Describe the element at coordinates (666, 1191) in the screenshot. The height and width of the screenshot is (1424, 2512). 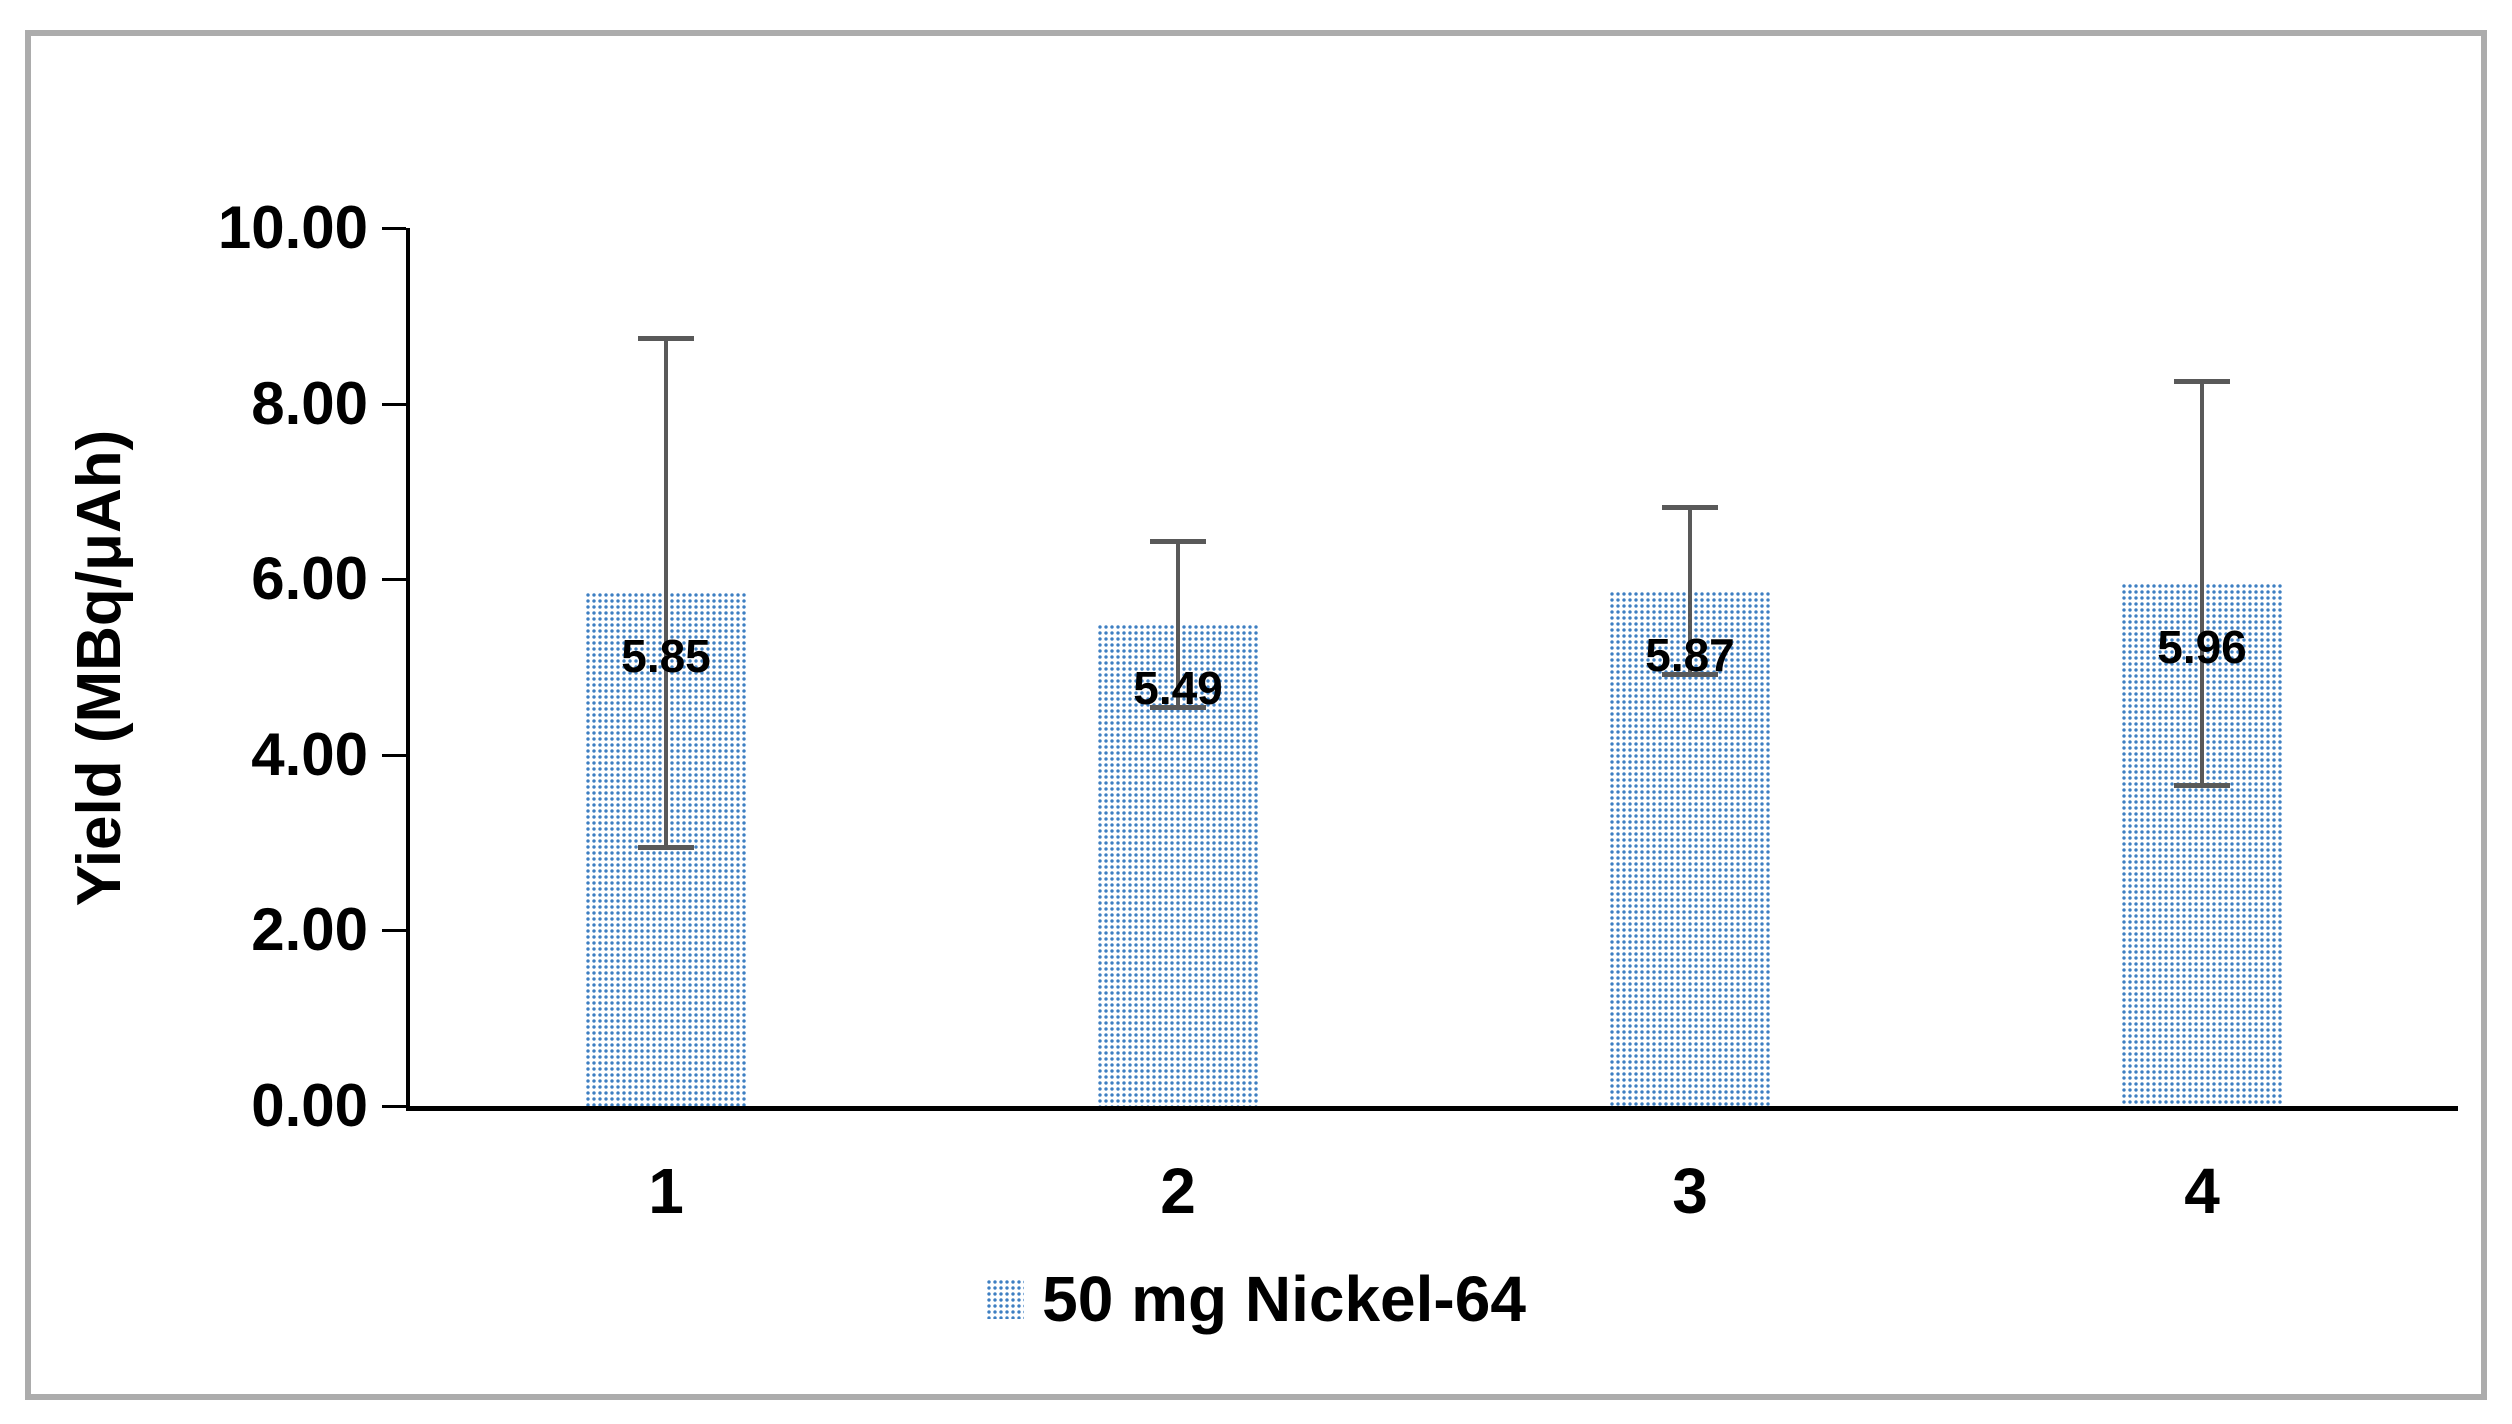
I see `x-tick-label: 1` at that location.